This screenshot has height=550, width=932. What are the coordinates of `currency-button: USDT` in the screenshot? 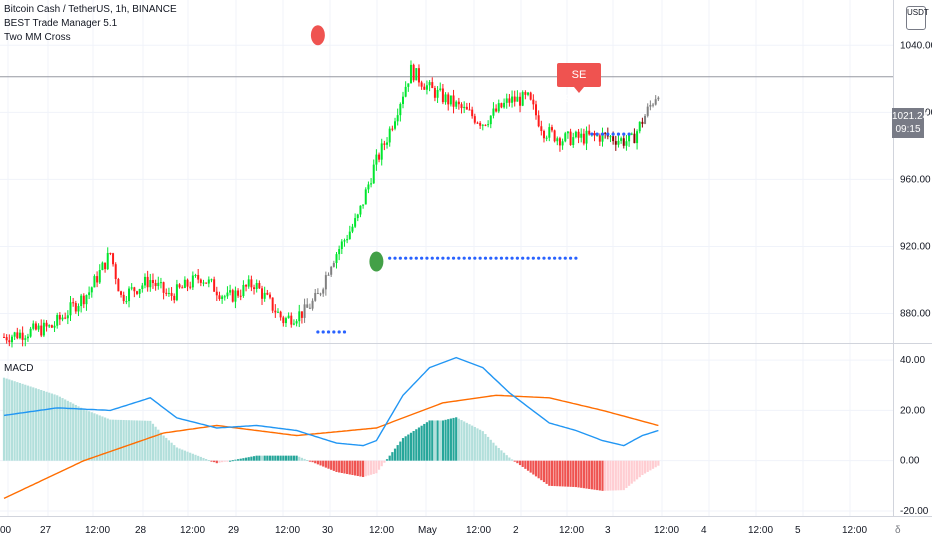 It's located at (917, 18).